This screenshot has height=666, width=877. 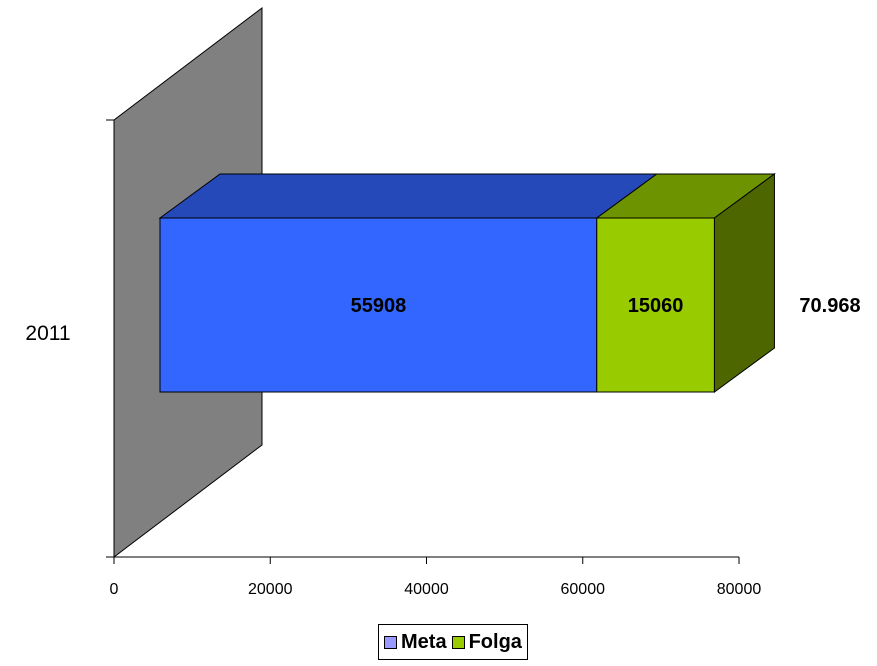 I want to click on total-label: 70.968, so click(x=829, y=306).